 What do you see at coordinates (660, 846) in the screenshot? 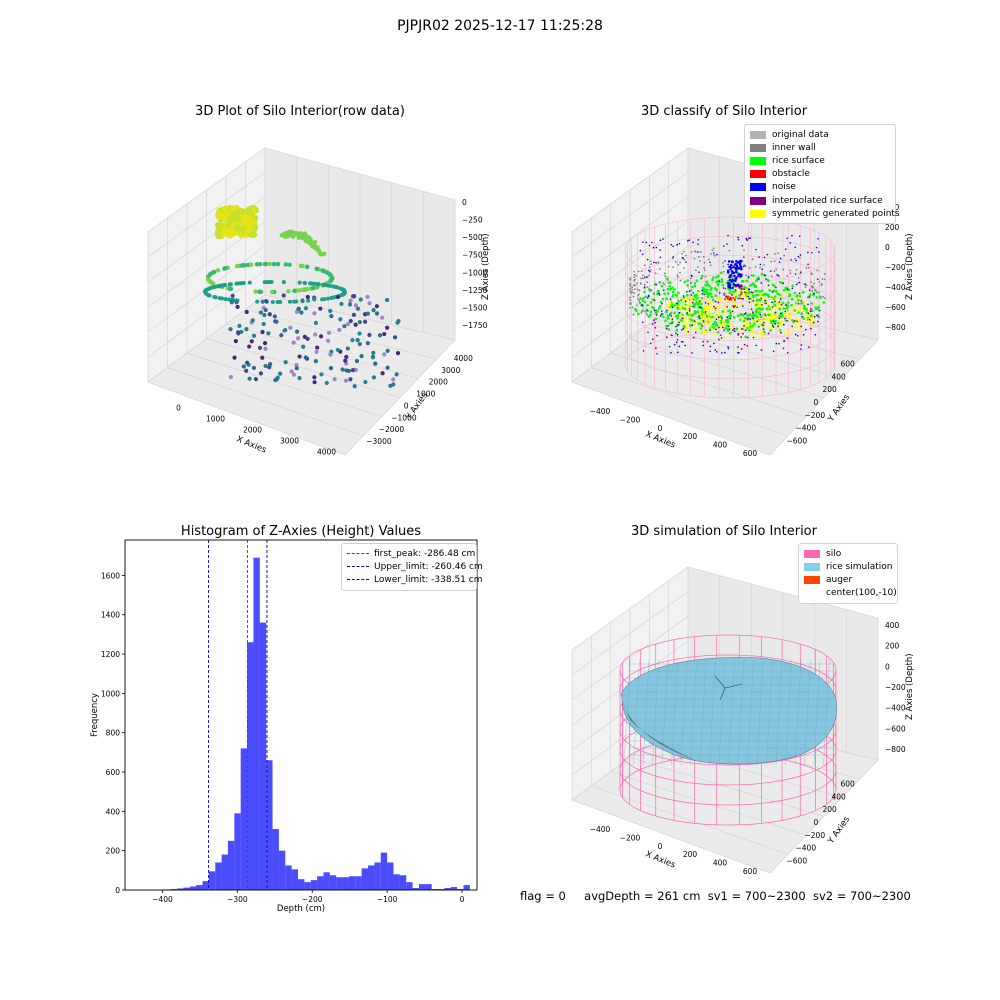
I see `simulation-x-tick-label: 0` at bounding box center [660, 846].